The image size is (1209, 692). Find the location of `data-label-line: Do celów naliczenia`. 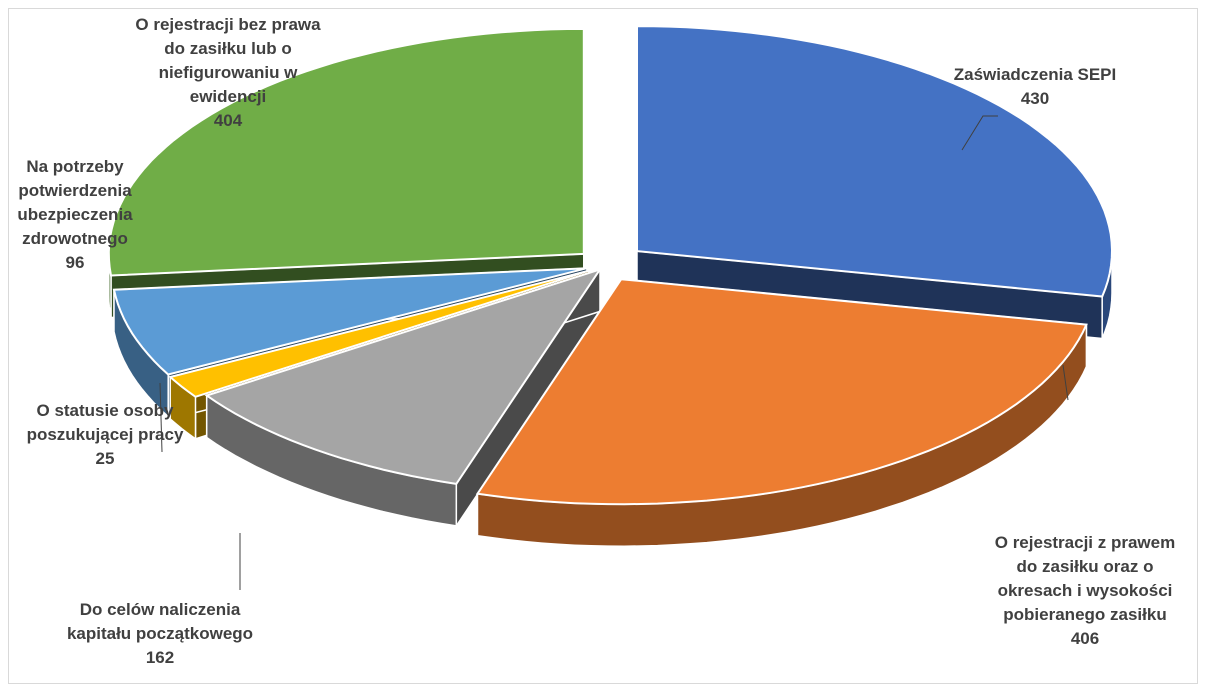

data-label-line: Do celów naliczenia is located at coordinates (160, 609).